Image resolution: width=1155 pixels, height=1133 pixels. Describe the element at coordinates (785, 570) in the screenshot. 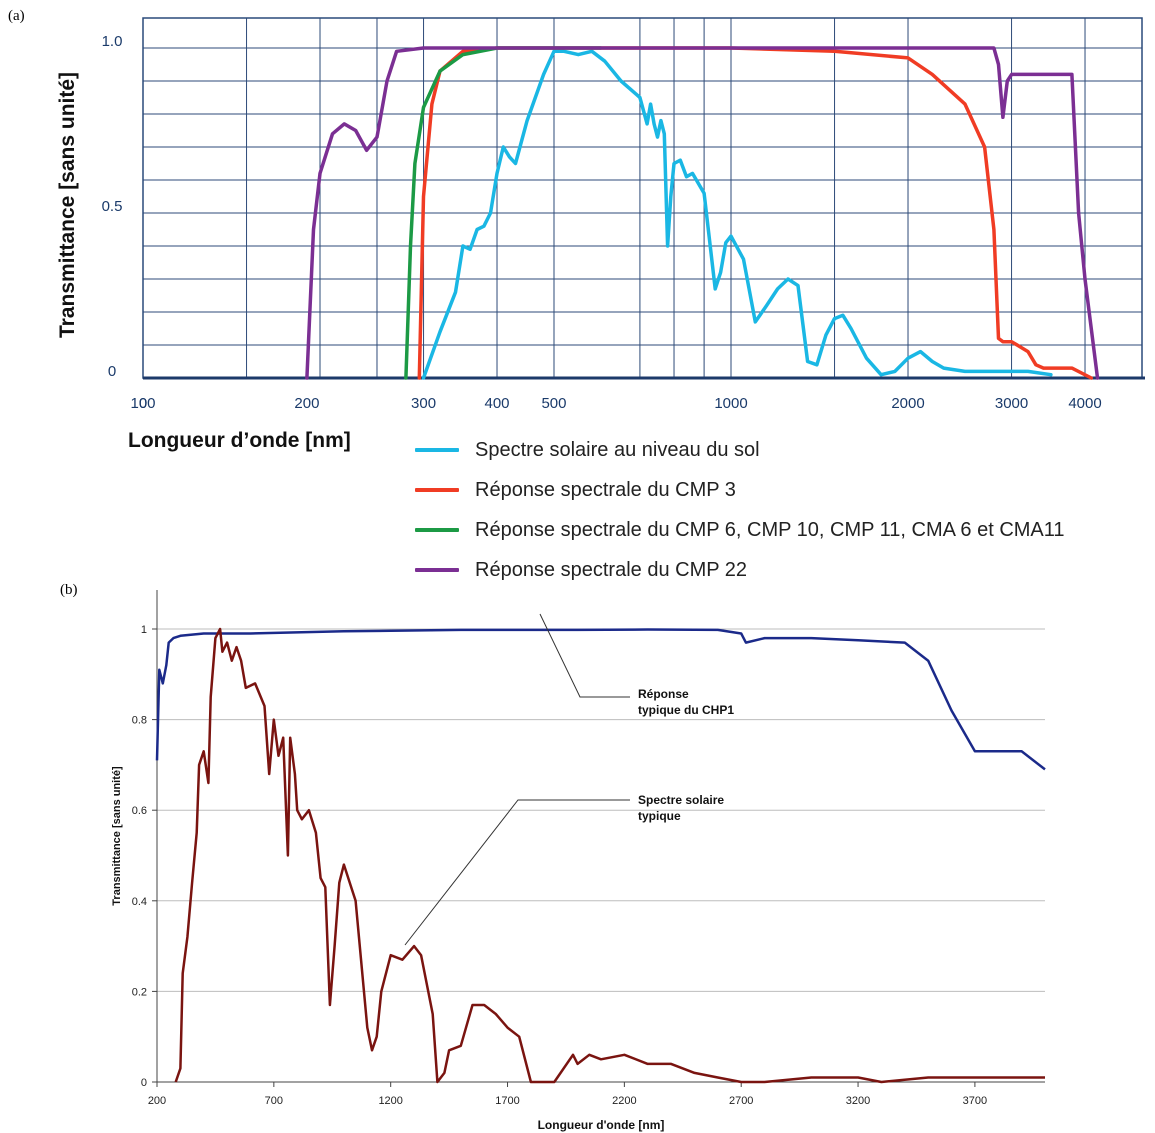

I see `legend-entry: Réponse spectrale du CMP 22` at that location.